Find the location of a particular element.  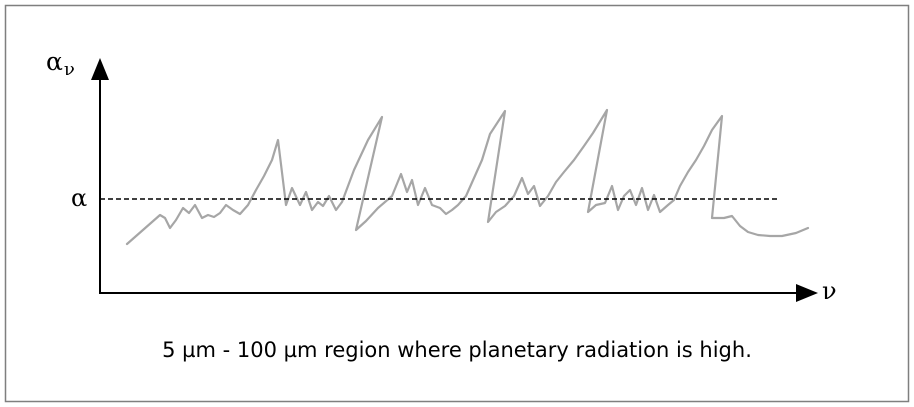

y-axis-arrow is located at coordinates (100, 69).